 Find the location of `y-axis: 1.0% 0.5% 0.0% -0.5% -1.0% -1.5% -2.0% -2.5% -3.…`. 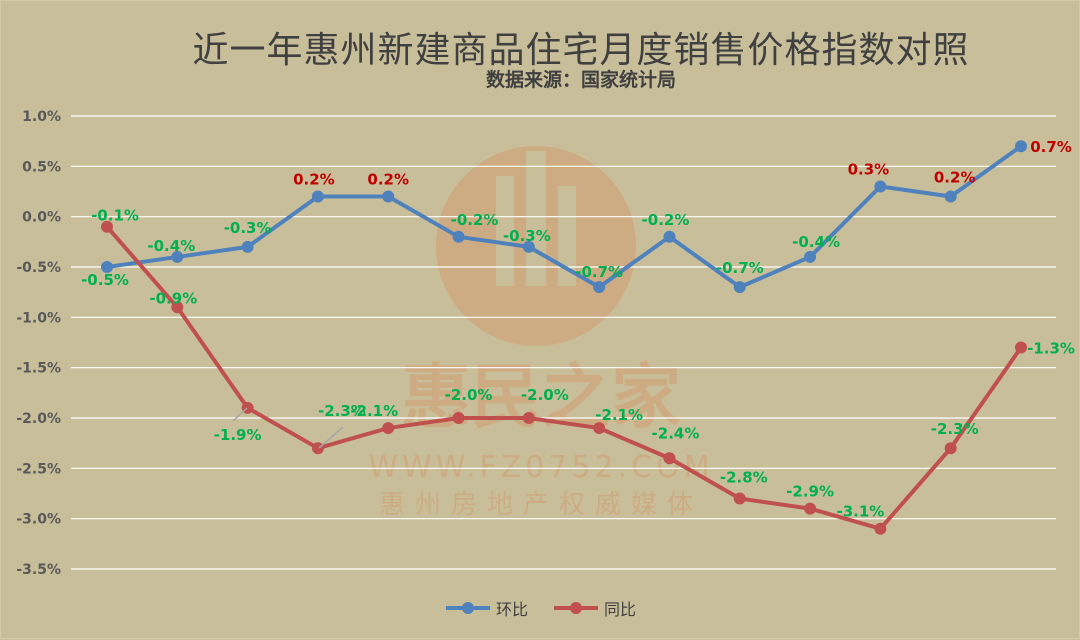

y-axis: 1.0% 0.5% 0.0% -0.5% -1.0% -1.5% -2.0% -2.5% -3.… is located at coordinates (38, 343).